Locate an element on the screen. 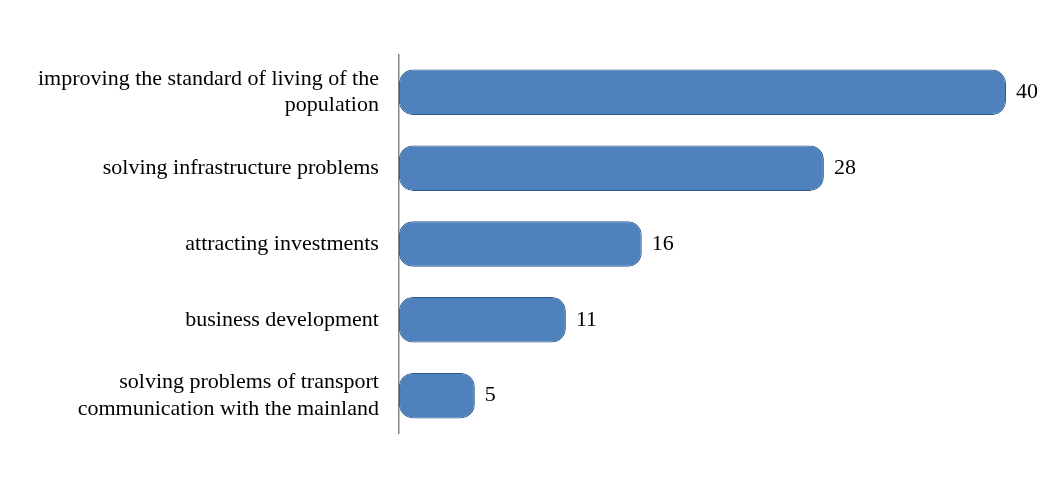 This screenshot has width=1064, height=488. y-tick-label: improving the standard of living of the population is located at coordinates (208, 90).